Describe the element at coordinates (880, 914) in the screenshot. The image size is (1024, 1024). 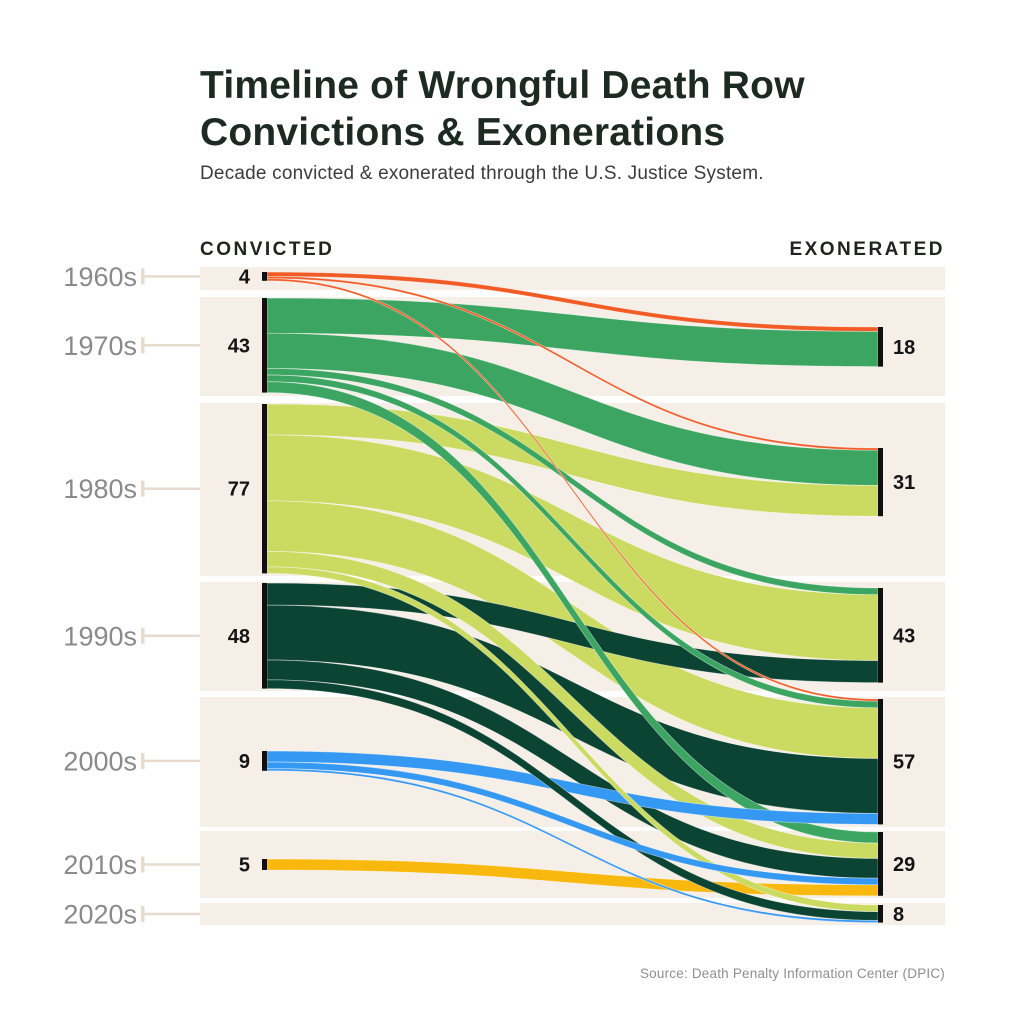
I see `right-node-bar-2020s` at that location.